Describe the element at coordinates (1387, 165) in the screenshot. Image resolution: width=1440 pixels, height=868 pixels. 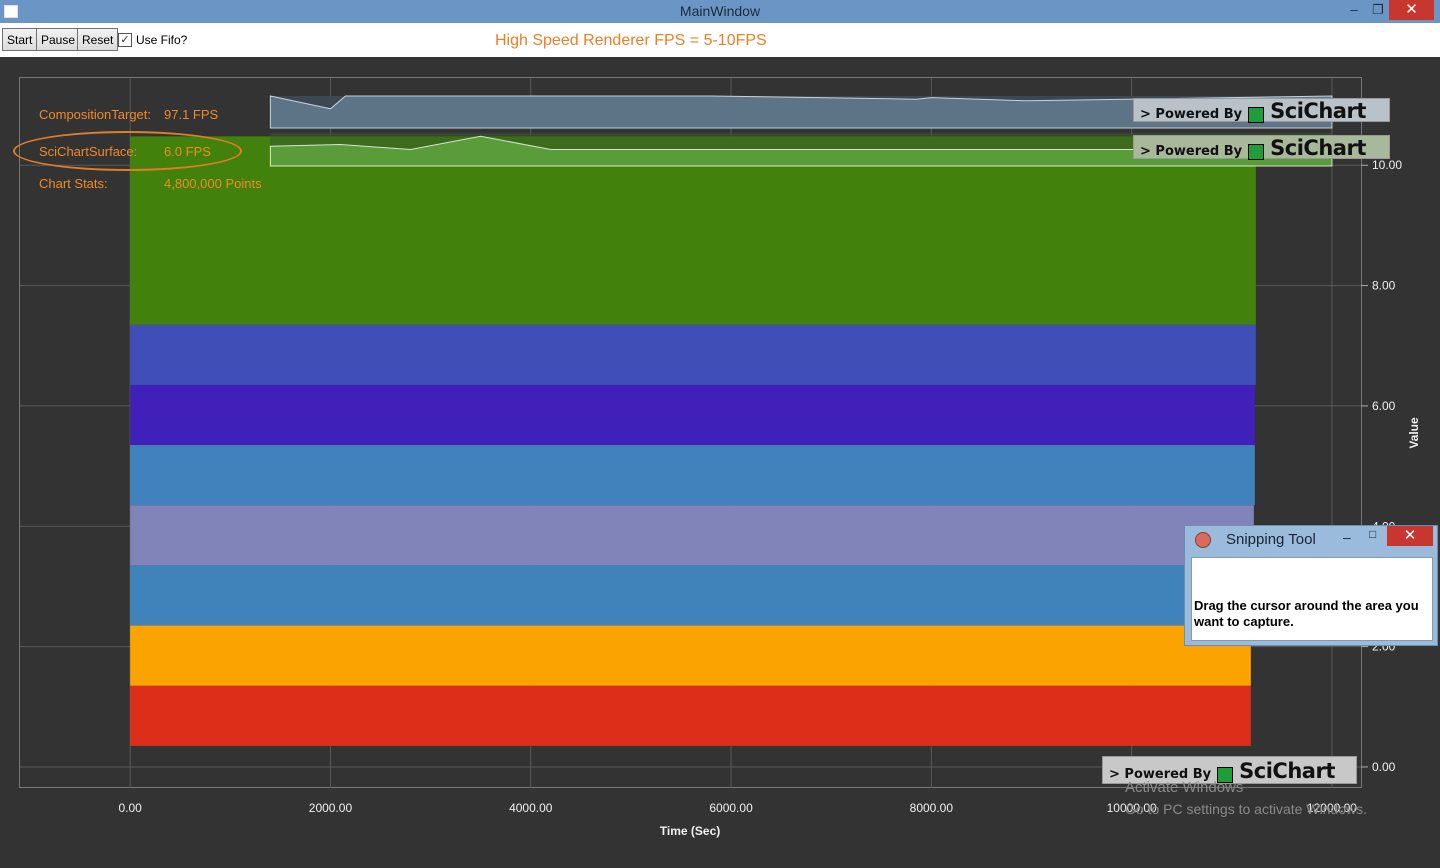
I see `y-tick-label: 10.00` at that location.